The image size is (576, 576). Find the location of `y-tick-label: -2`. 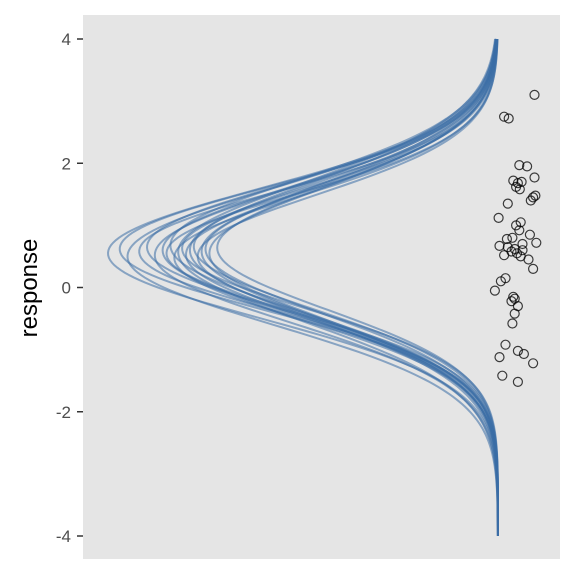

y-tick-label: -2 is located at coordinates (63, 412).